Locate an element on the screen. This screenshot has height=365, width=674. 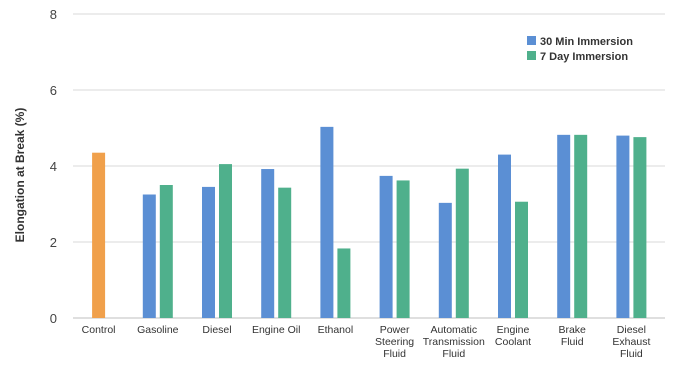
category-label-line: Coolant is located at coordinates (513, 342).